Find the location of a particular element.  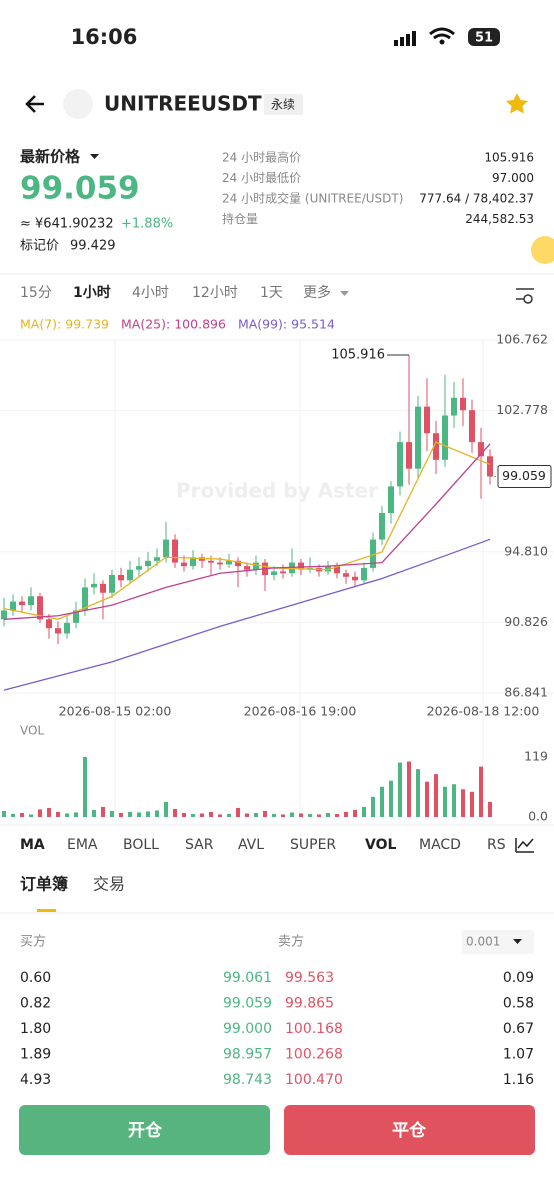

precision-select is located at coordinates (498, 942).